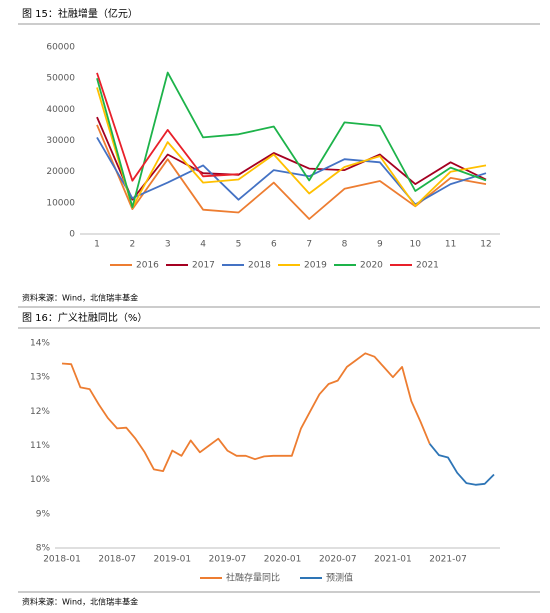 The image size is (550, 613). What do you see at coordinates (40, 344) in the screenshot?
I see `y-tick-label: 14%` at bounding box center [40, 344].